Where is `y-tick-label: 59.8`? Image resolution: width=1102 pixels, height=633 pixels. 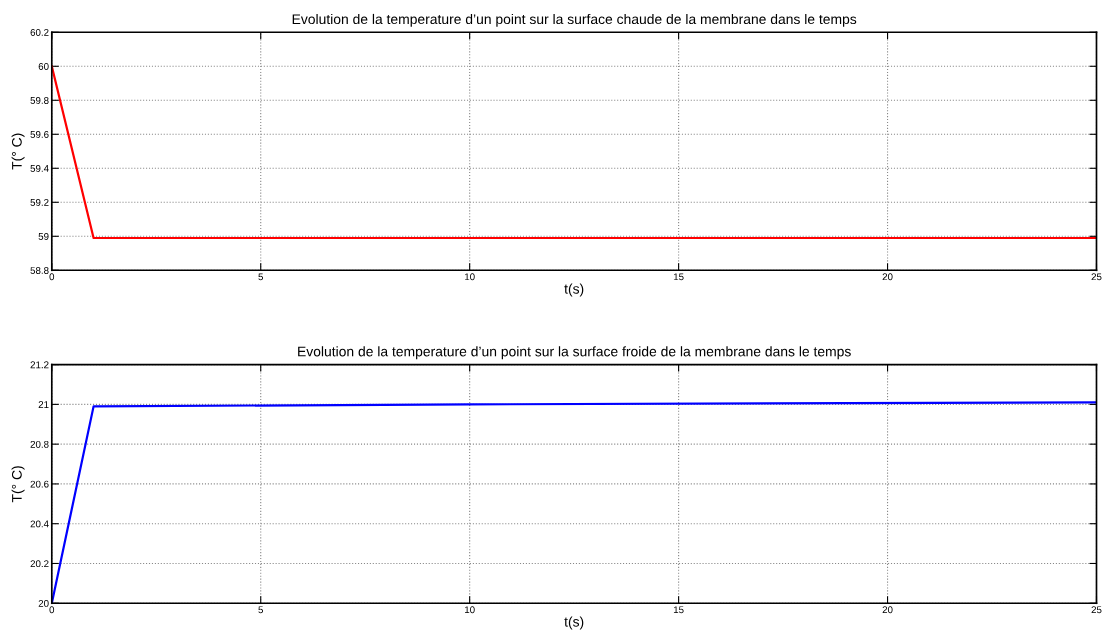 y-tick-label: 59.8 is located at coordinates (39, 100).